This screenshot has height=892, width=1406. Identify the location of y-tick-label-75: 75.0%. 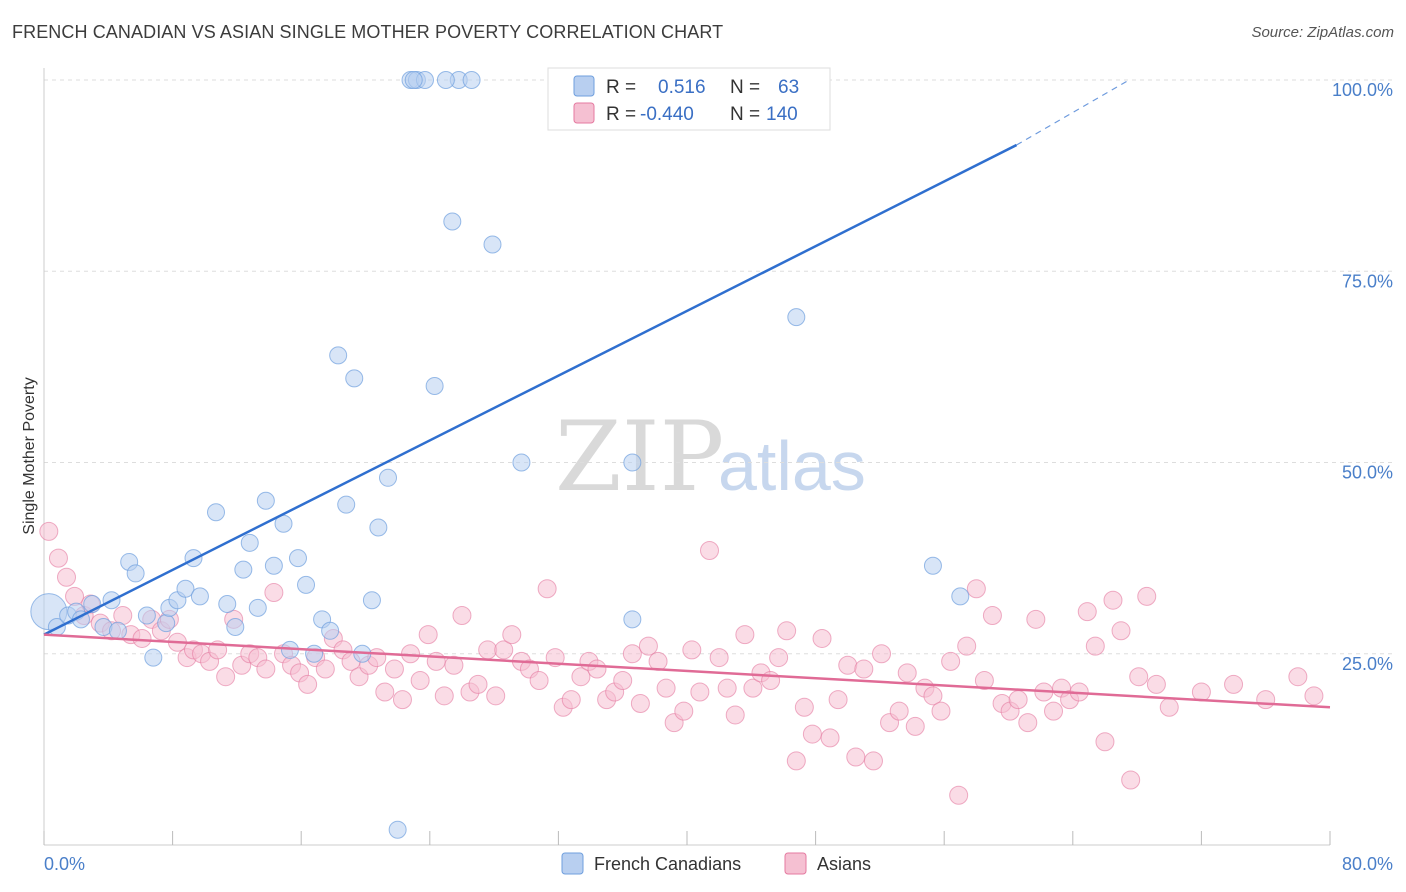
(1367, 281).